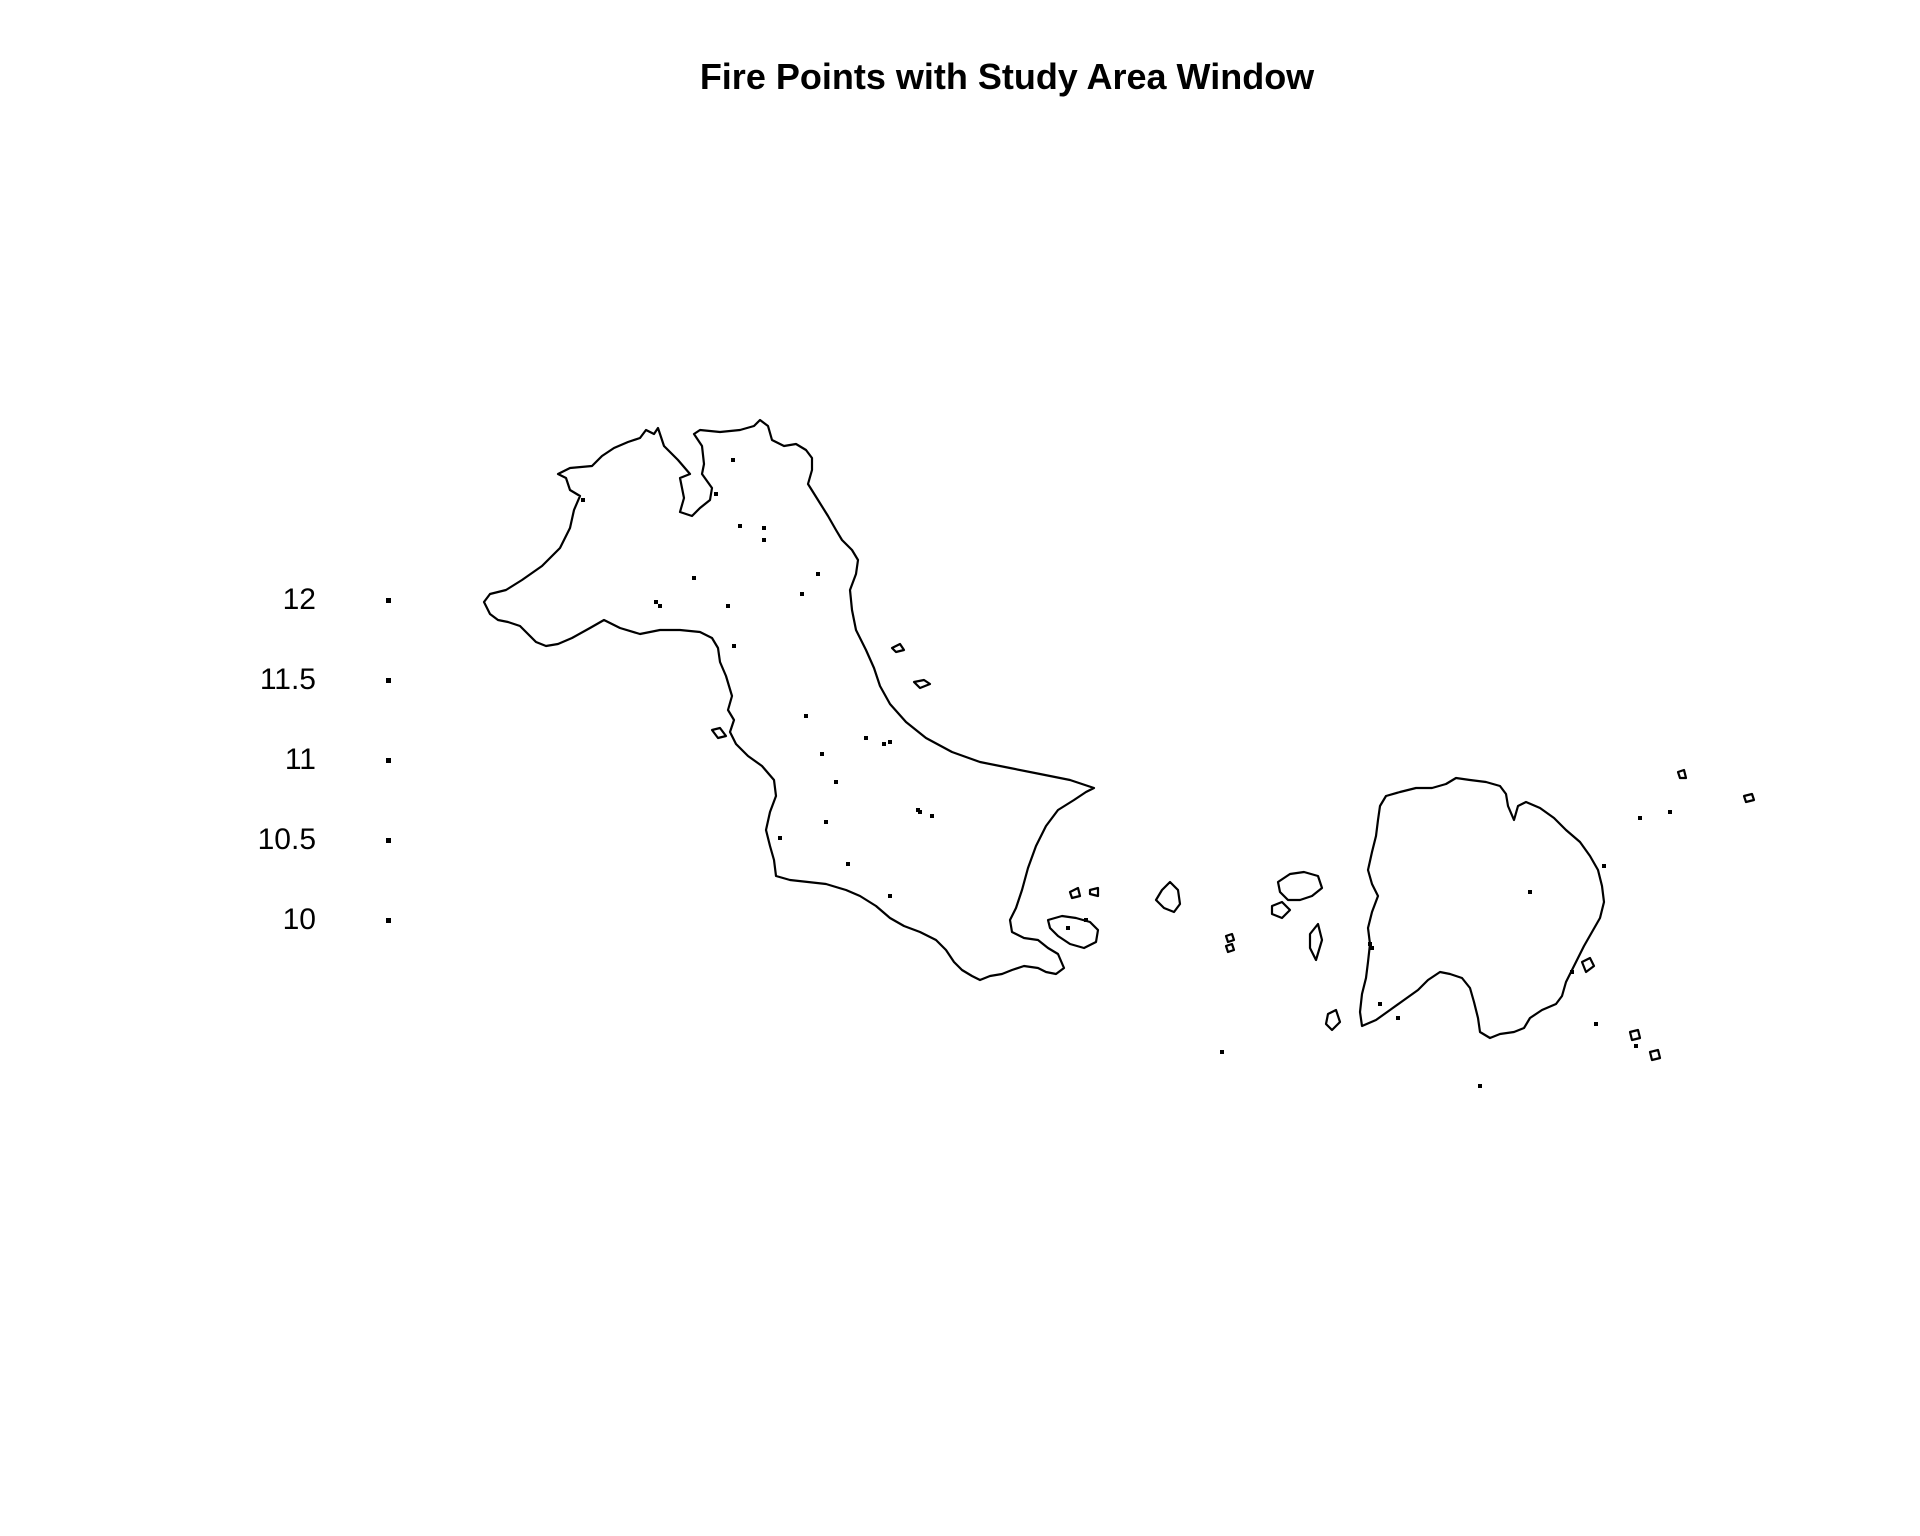 The height and width of the screenshot is (1536, 1920). Describe the element at coordinates (299, 599) in the screenshot. I see `legend-label: 12` at that location.